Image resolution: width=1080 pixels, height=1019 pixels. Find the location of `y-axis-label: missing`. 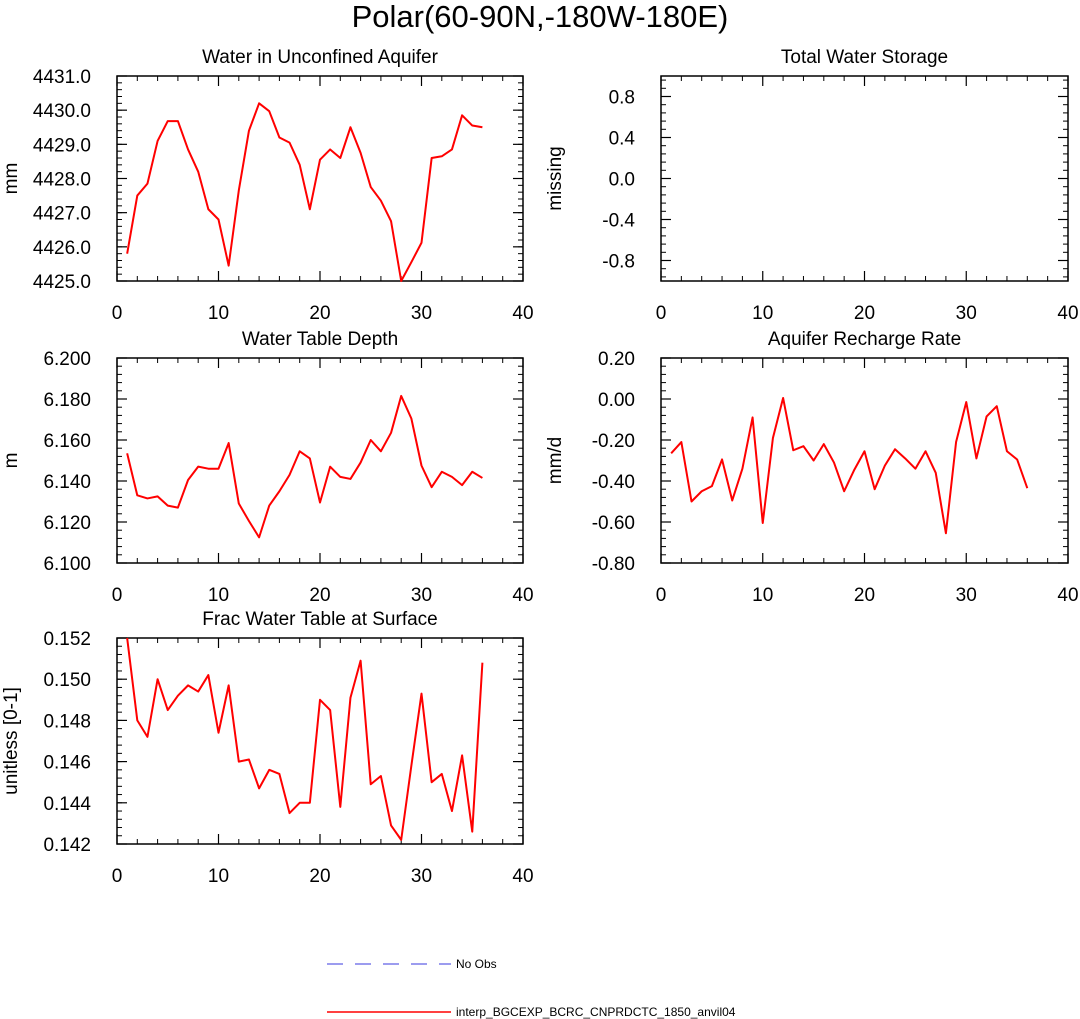

y-axis-label: missing is located at coordinates (555, 178).